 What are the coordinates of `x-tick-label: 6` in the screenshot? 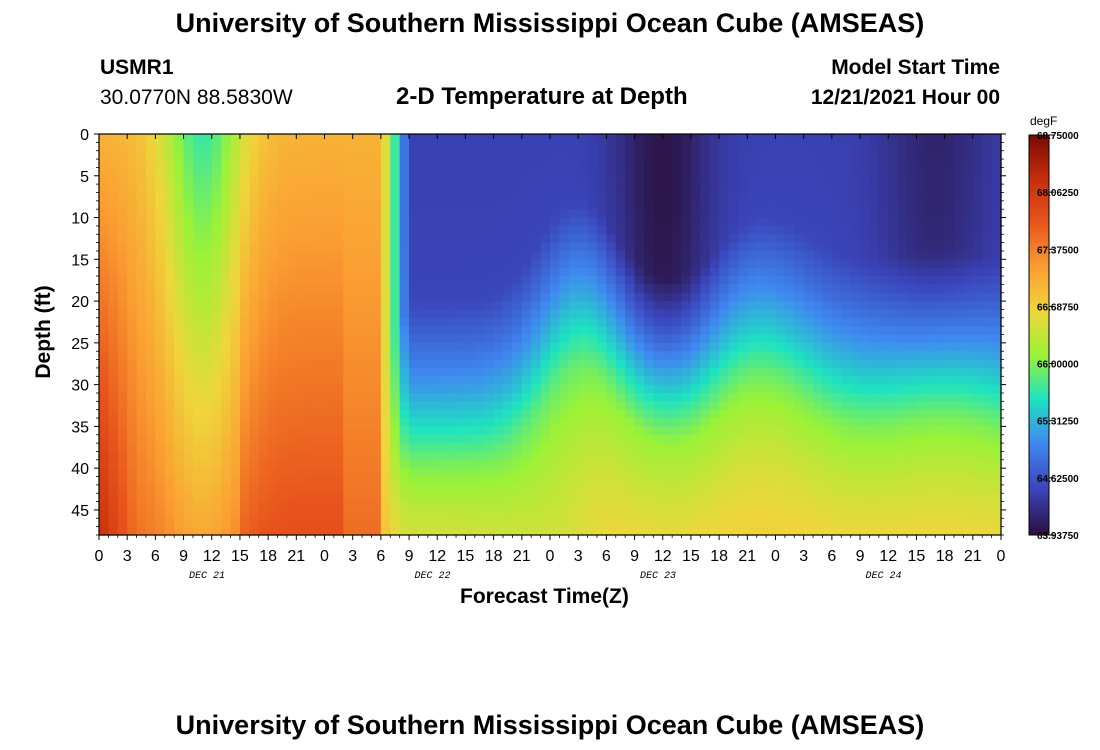 It's located at (606, 556).